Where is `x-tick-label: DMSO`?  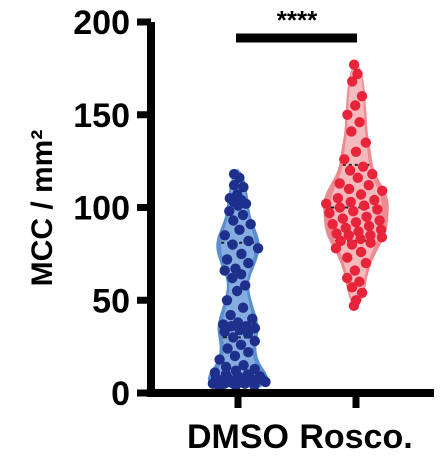
x-tick-label: DMSO is located at coordinates (238, 437).